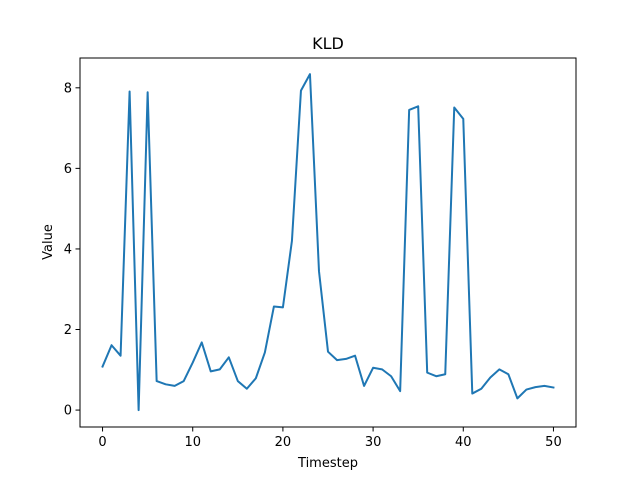 The image size is (640, 484). Describe the element at coordinates (192, 442) in the screenshot. I see `x-tick-label-10: 10` at that location.